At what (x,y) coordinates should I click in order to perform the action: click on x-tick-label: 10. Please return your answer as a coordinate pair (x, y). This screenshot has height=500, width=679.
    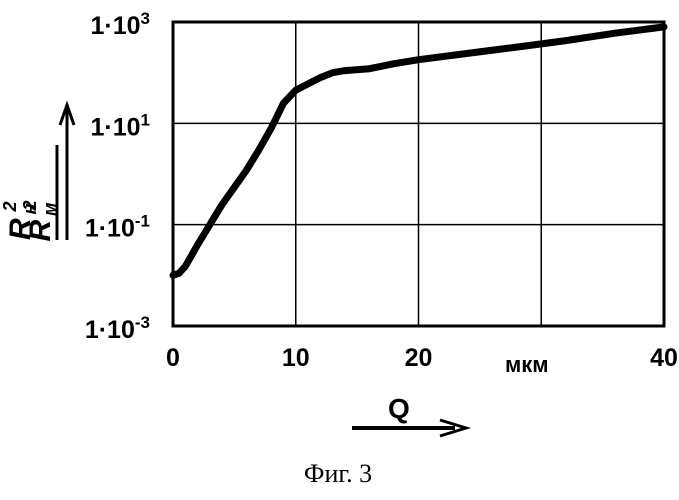
    Looking at the image, I should click on (296, 358).